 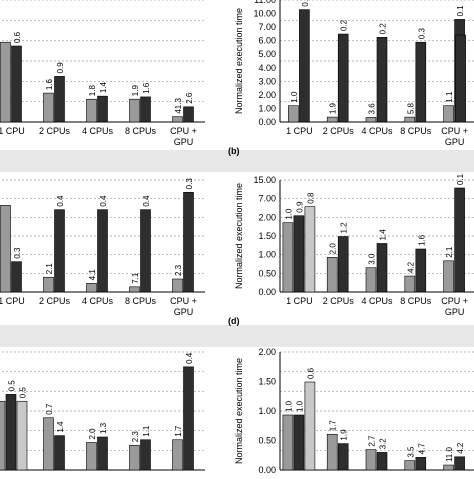 I want to click on data-label: 2.0, so click(x=333, y=249).